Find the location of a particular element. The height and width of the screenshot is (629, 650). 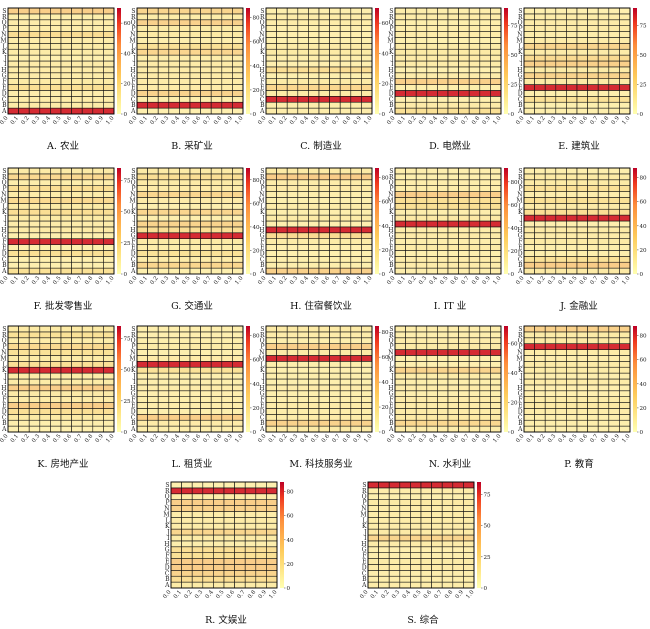

colorbar-tick-label: 0 is located at coordinates (642, 115).